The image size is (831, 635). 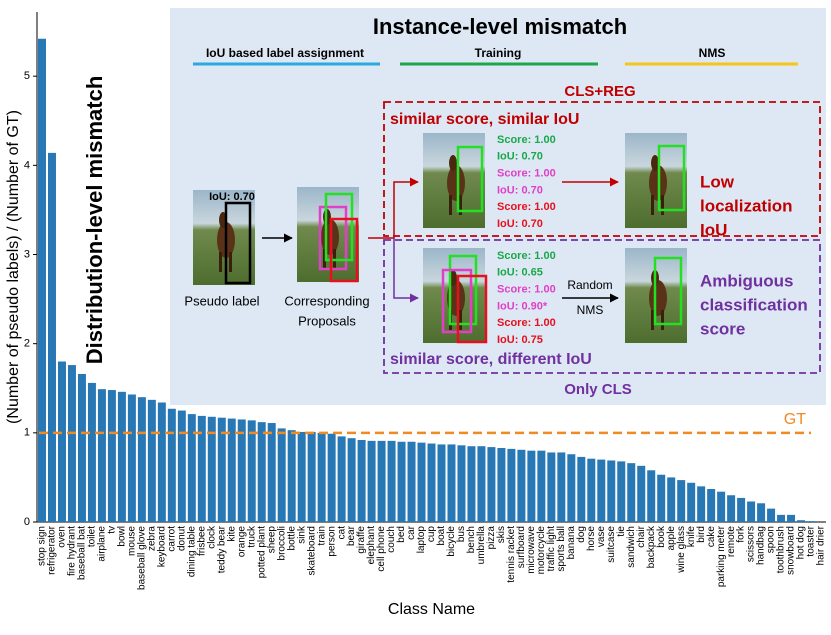 What do you see at coordinates (381, 549) in the screenshot?
I see `x-tick-label: cell phone` at bounding box center [381, 549].